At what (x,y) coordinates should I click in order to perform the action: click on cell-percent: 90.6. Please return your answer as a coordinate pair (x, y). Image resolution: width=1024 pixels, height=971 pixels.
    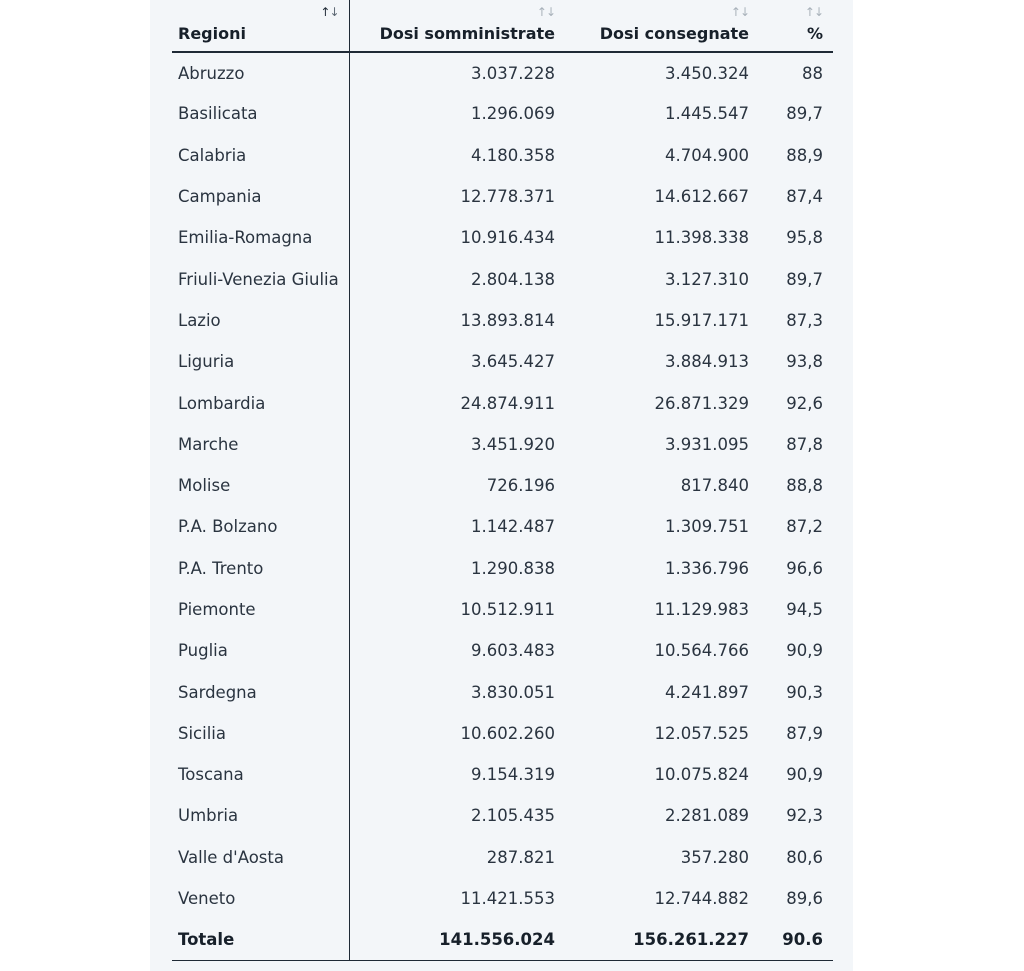
    Looking at the image, I should click on (796, 940).